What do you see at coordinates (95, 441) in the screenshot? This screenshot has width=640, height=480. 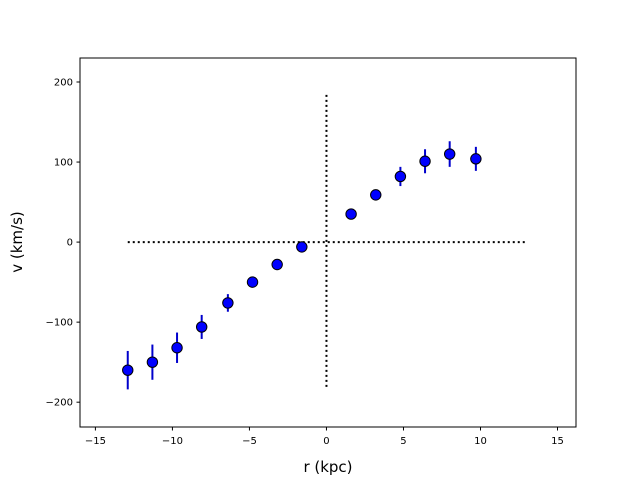 I see `x-tick-label: −15` at bounding box center [95, 441].